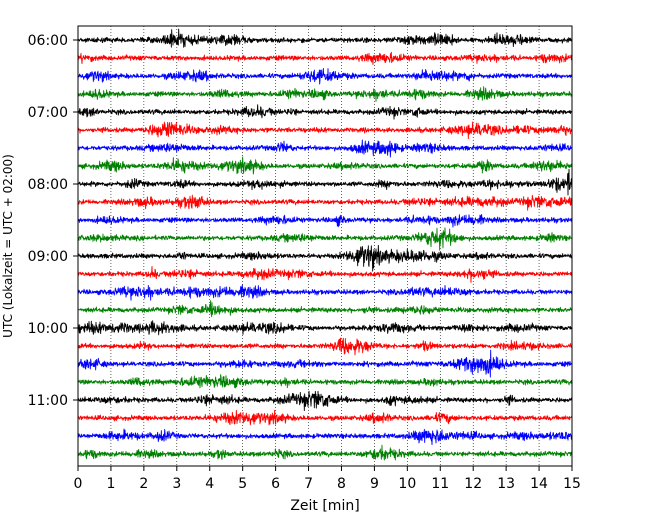 This screenshot has width=650, height=520. Describe the element at coordinates (242, 484) in the screenshot. I see `x-tick-label: 5` at that location.